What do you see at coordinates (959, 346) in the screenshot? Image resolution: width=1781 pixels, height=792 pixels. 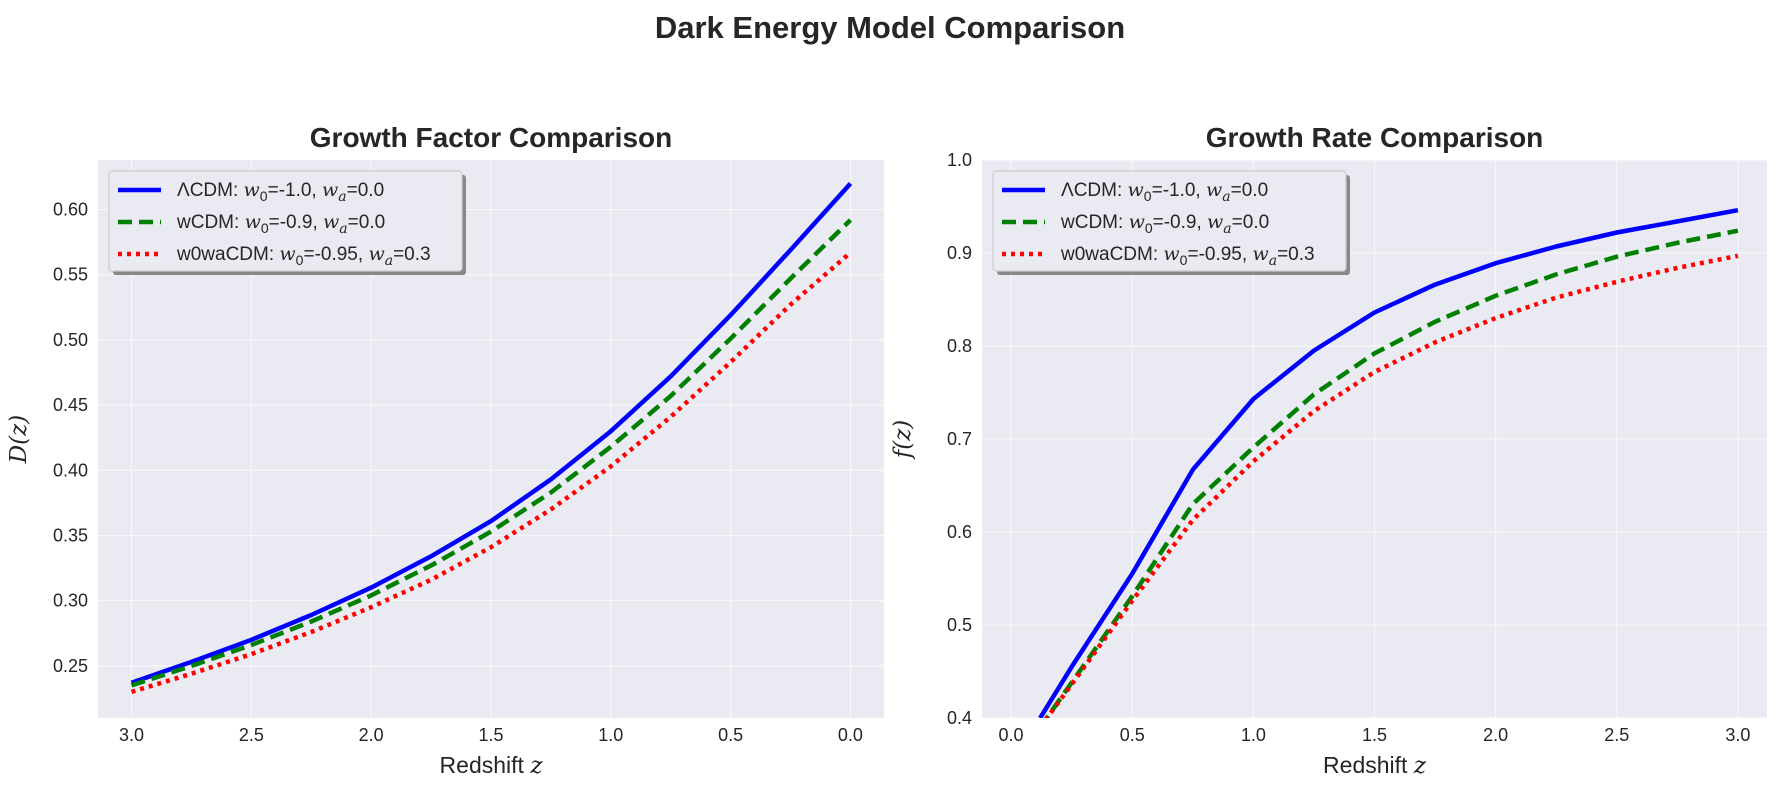 I see `y-tick-label: 0.8` at bounding box center [959, 346].